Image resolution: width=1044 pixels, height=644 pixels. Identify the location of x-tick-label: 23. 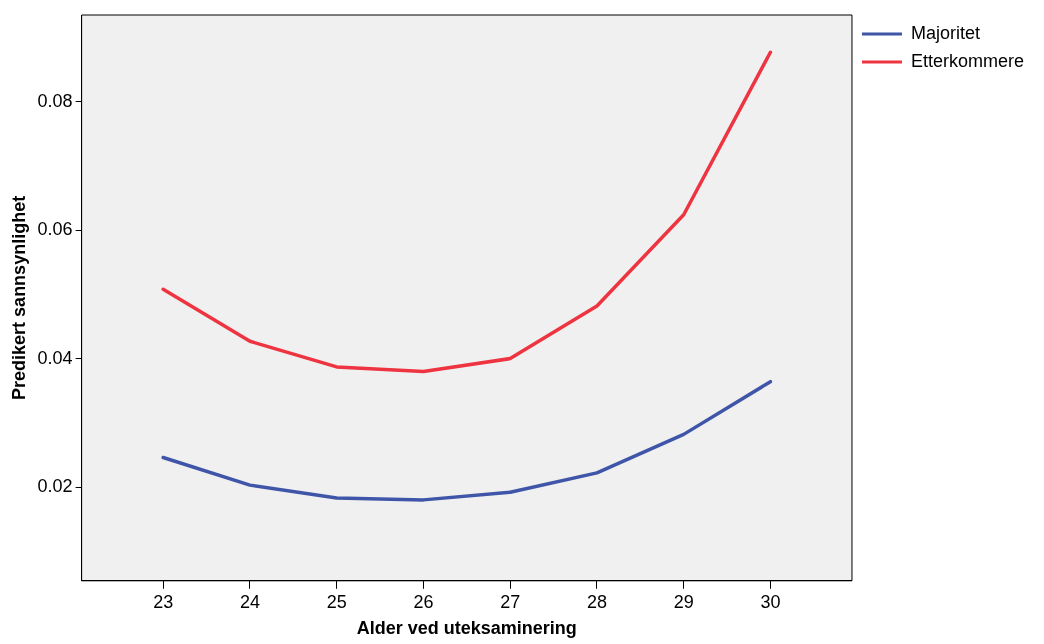
(163, 601).